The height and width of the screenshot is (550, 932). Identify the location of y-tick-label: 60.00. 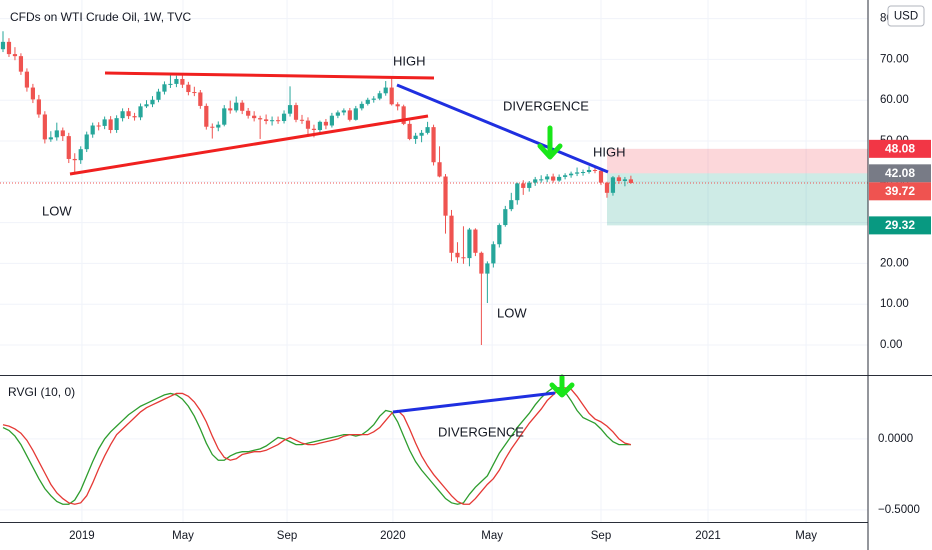
(894, 100).